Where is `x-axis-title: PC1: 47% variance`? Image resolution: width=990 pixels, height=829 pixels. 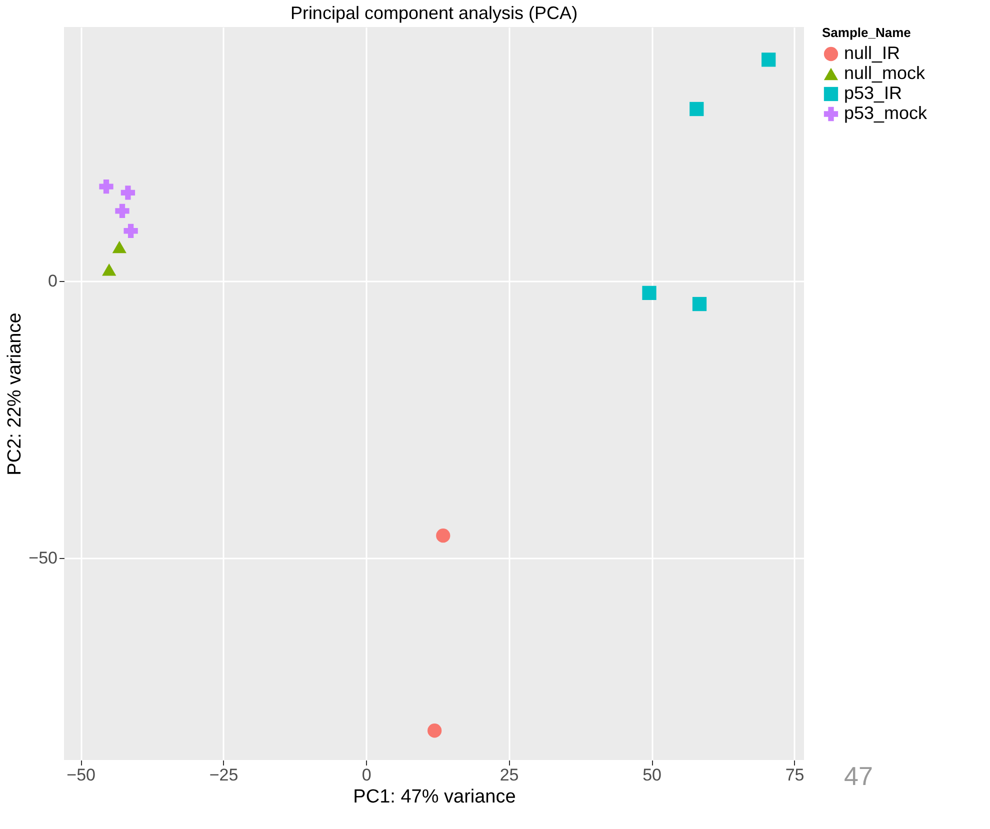 x-axis-title: PC1: 47% variance is located at coordinates (434, 797).